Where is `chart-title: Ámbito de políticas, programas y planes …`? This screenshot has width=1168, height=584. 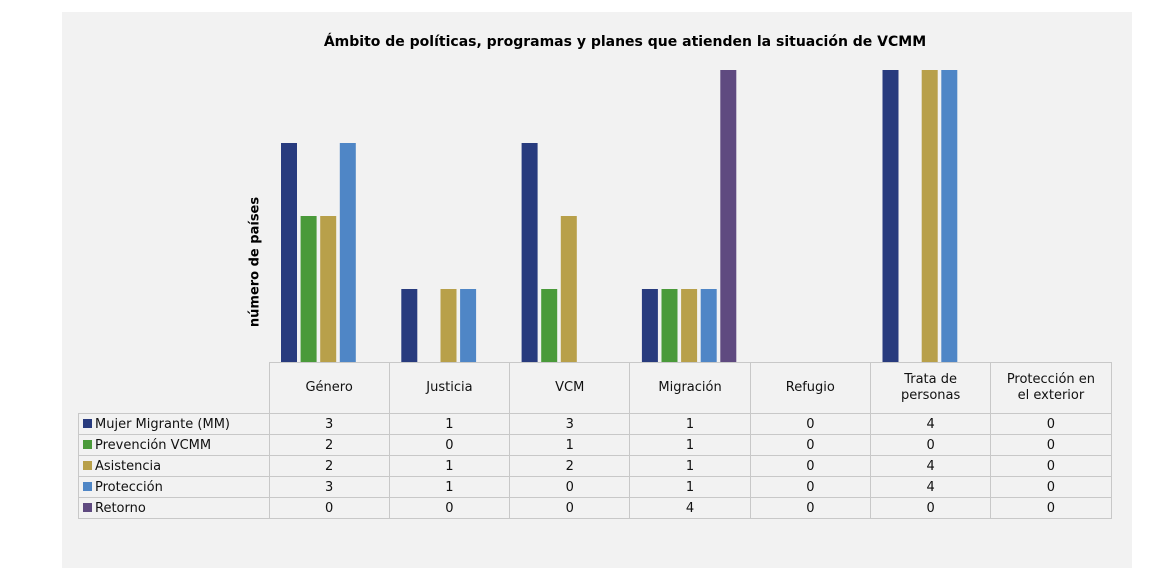
chart-title: Ámbito de políticas, programas y planes … is located at coordinates (625, 41).